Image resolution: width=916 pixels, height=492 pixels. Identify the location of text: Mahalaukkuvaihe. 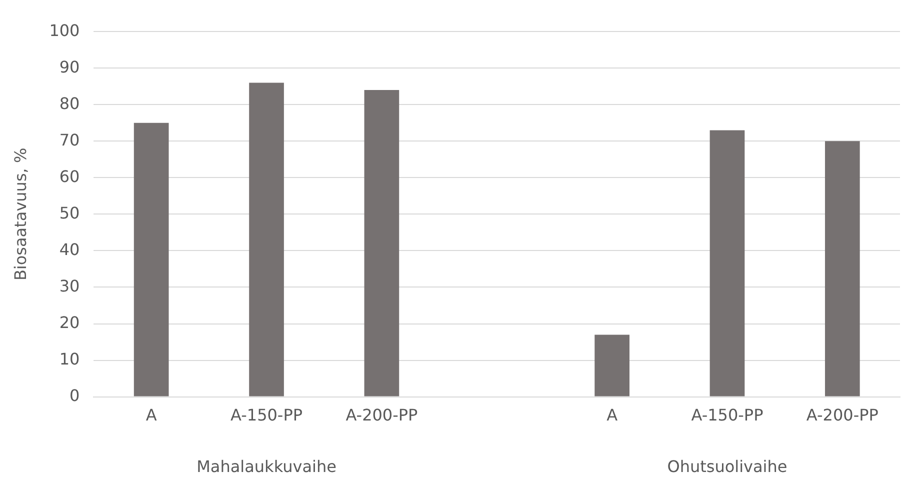
(266, 466).